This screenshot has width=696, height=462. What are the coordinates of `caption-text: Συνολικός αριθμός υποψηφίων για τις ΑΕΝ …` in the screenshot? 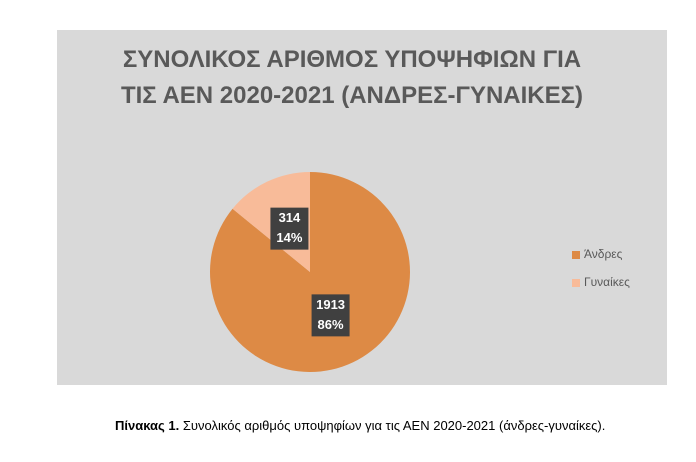 It's located at (394, 425).